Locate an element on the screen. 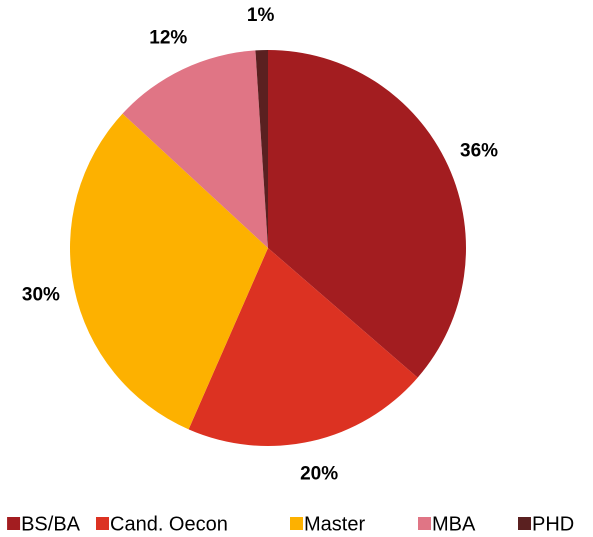 This screenshot has width=593, height=537. legend-label: Cand. Oecon is located at coordinates (169, 524).